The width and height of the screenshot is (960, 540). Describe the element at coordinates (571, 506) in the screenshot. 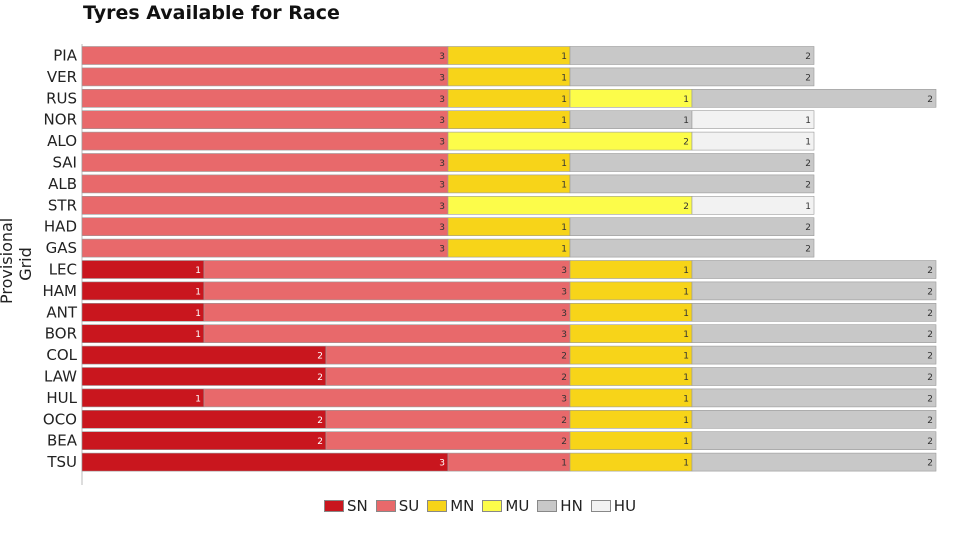

I see `legend-label-hn: HN` at that location.